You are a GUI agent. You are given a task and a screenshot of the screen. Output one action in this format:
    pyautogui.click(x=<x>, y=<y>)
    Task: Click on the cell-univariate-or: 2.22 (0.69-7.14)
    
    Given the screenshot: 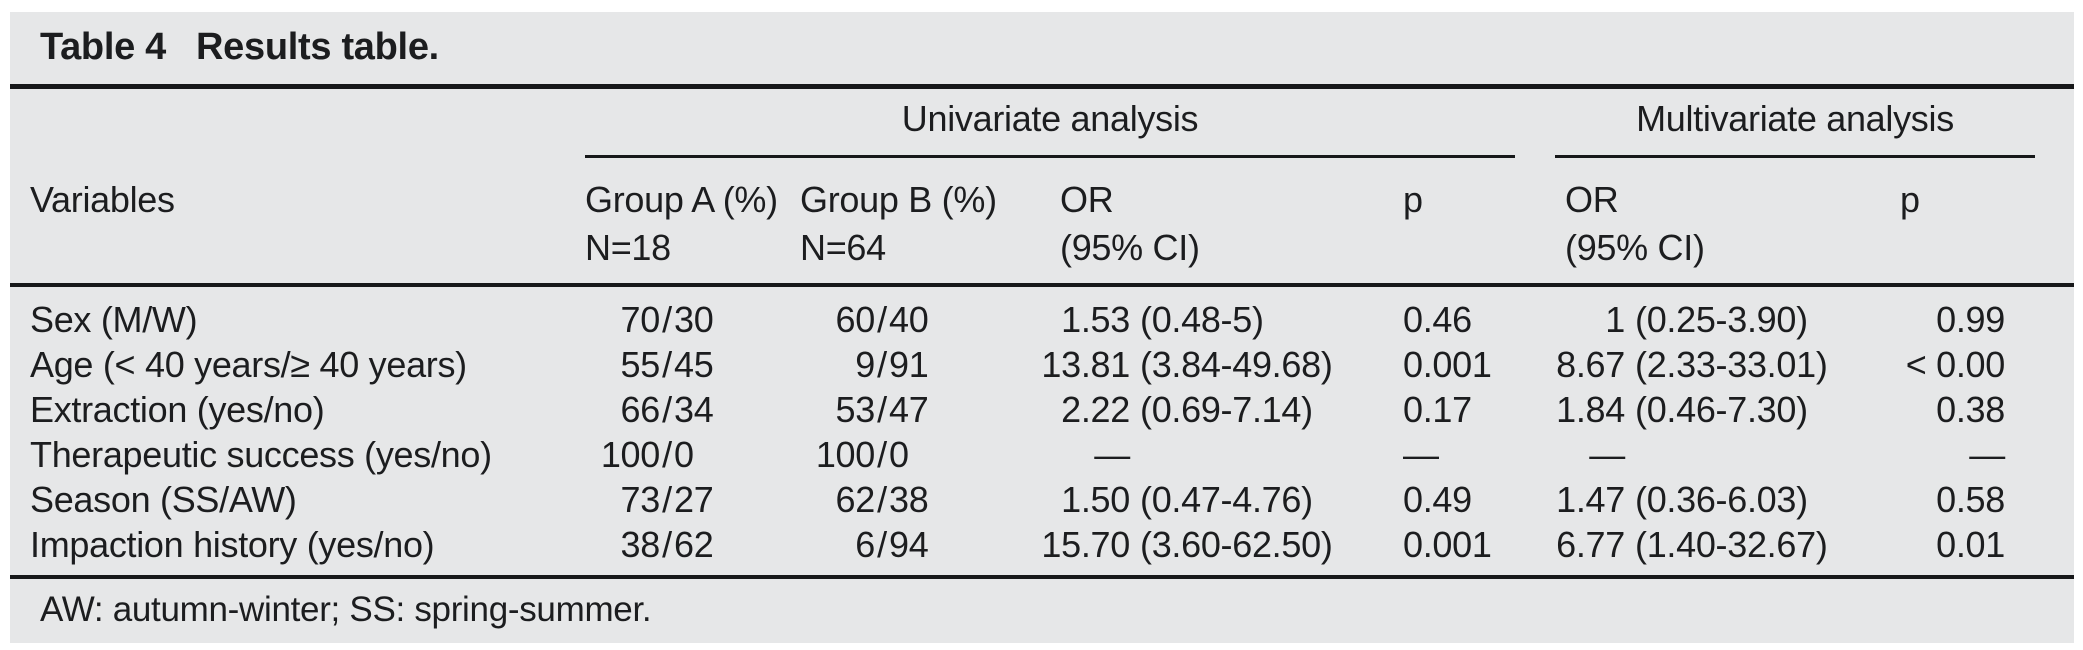 What is the action you would take?
    pyautogui.click(x=1195, y=409)
    